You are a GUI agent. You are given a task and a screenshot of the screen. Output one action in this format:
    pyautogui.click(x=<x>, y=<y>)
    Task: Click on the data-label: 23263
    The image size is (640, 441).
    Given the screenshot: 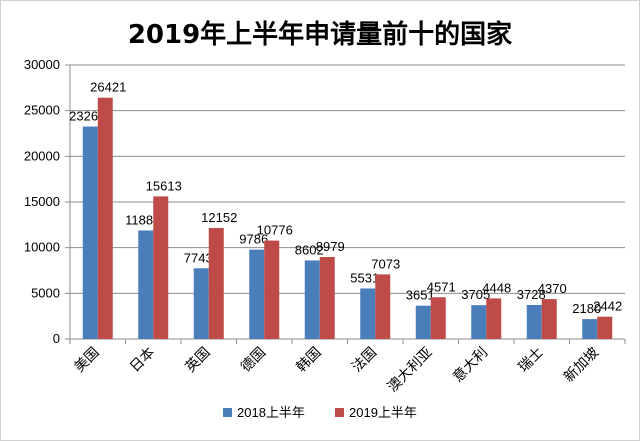 What is the action you would take?
    pyautogui.click(x=87, y=116)
    